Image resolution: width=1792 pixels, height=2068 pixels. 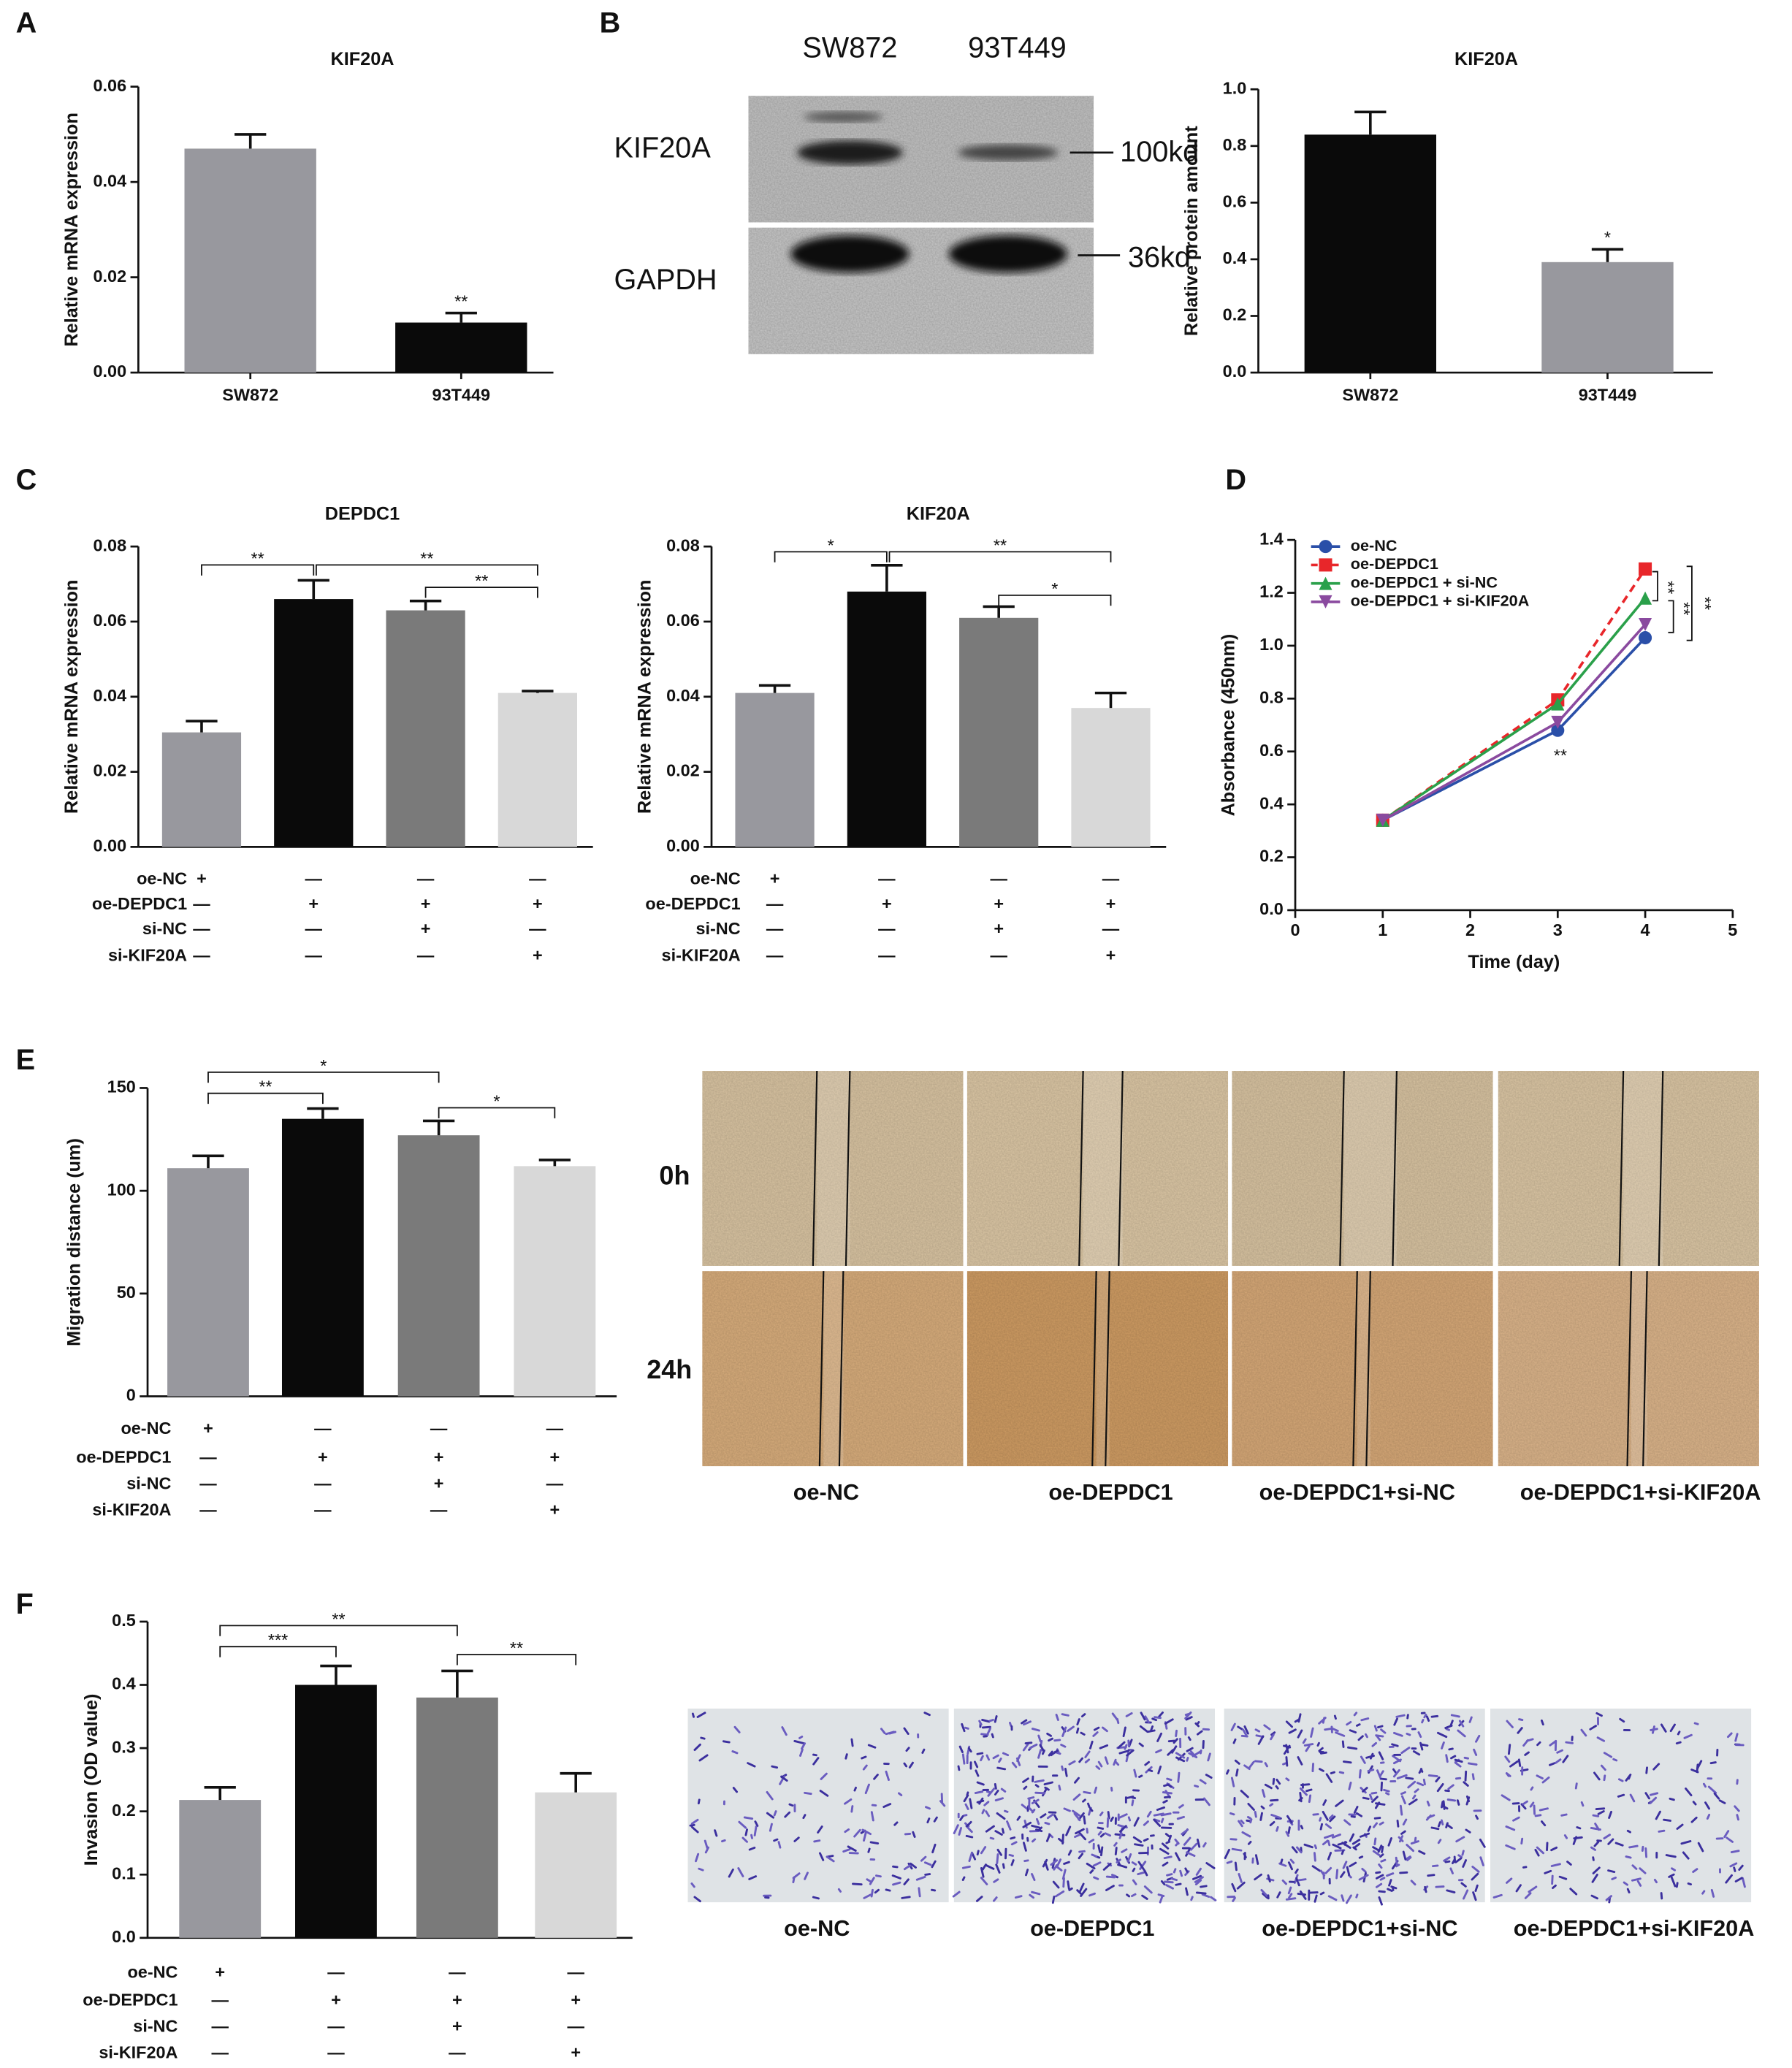 What do you see at coordinates (124, 1620) in the screenshot?
I see `y-tick-label: 0.5` at bounding box center [124, 1620].